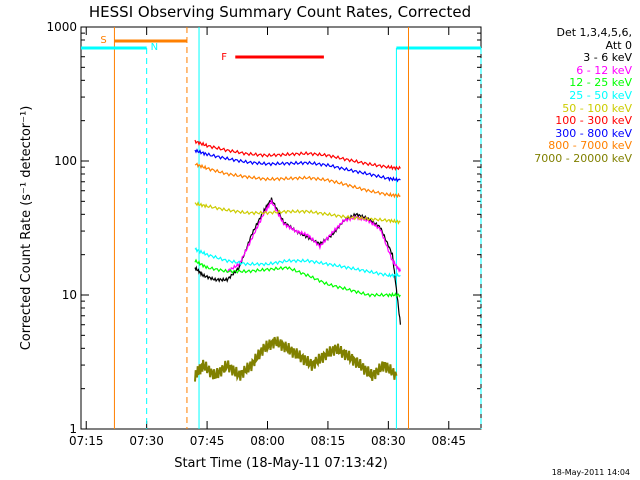  Describe the element at coordinates (448, 441) in the screenshot. I see `x-tick-label: 08:45` at that location.